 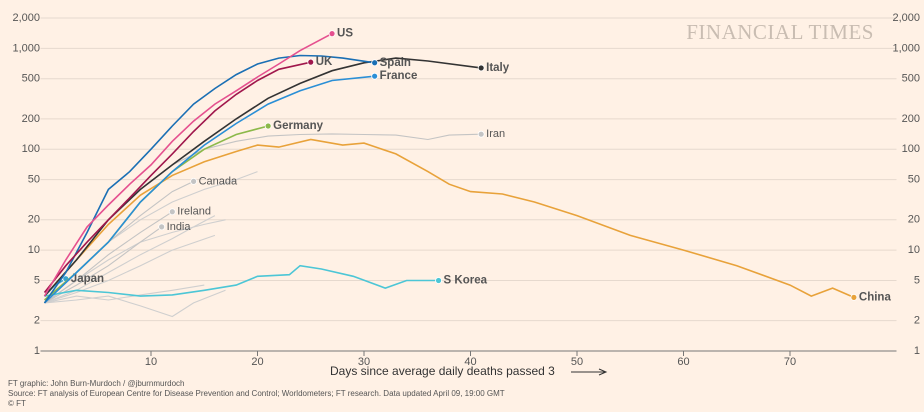 What do you see at coordinates (34, 220) in the screenshot?
I see `y-tick-label: 20` at bounding box center [34, 220].